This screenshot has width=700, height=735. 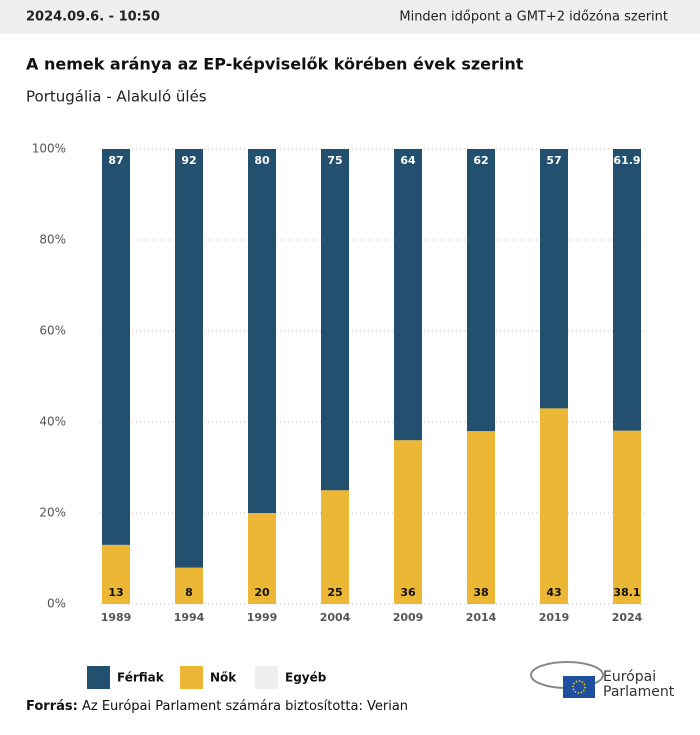 I want to click on timestamp: 2024.09.6. - 10:50, so click(x=93, y=17).